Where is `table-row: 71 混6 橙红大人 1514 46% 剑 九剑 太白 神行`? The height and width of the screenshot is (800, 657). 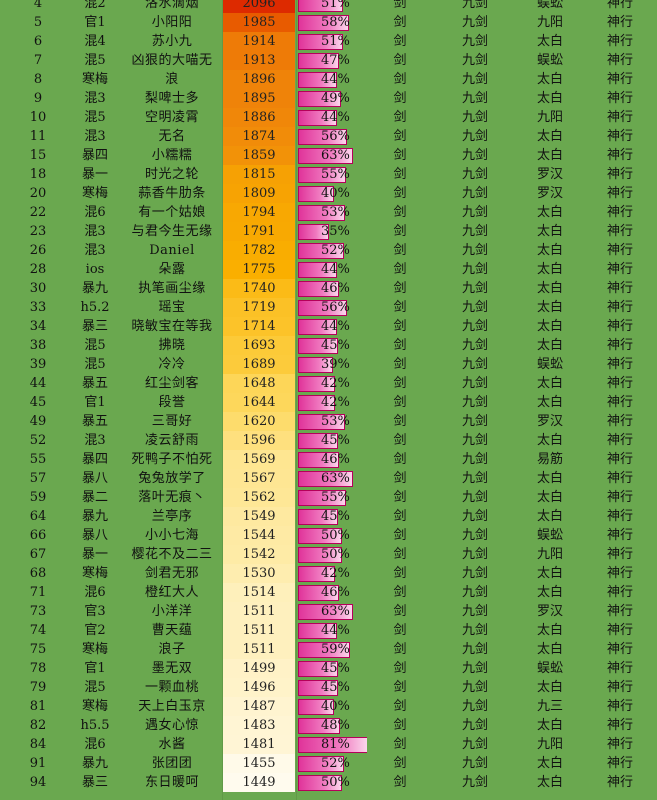 table-row: 71 混6 橙红大人 1514 46% 剑 九剑 太白 神行 is located at coordinates (328, 592).